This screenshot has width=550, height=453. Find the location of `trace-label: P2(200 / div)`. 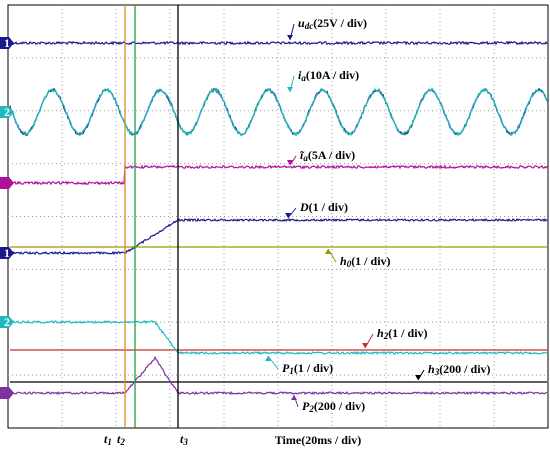

trace-label: P2(200 / div) is located at coordinates (333, 406).